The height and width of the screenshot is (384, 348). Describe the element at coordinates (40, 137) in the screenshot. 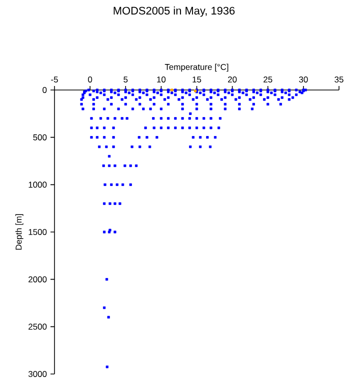

I see `y-tick-label: 500` at that location.